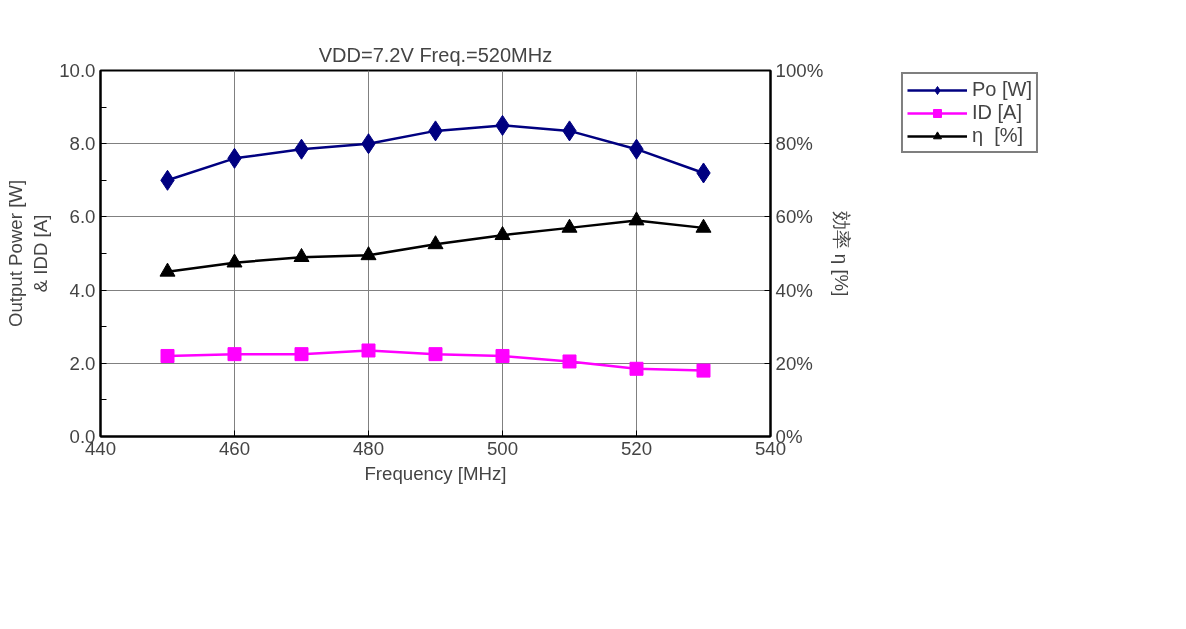 The image size is (1186, 629). What do you see at coordinates (82, 144) in the screenshot?
I see `y-tick-label: 8.0` at bounding box center [82, 144].